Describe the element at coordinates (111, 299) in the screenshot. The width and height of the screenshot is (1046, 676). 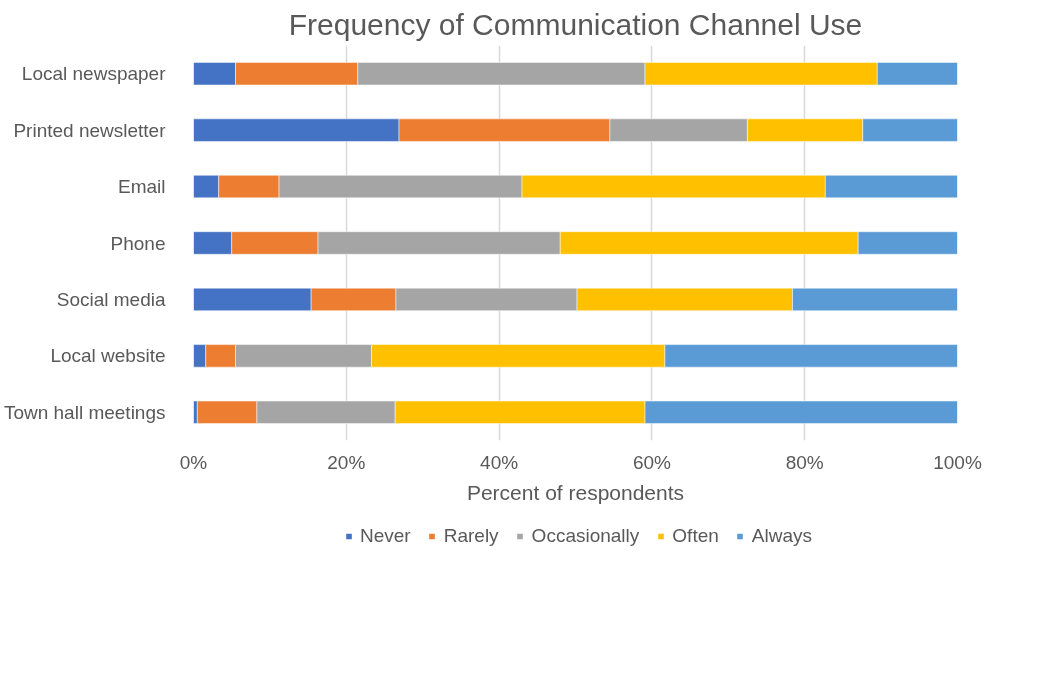
I see `y-tick-label: Social media` at that location.